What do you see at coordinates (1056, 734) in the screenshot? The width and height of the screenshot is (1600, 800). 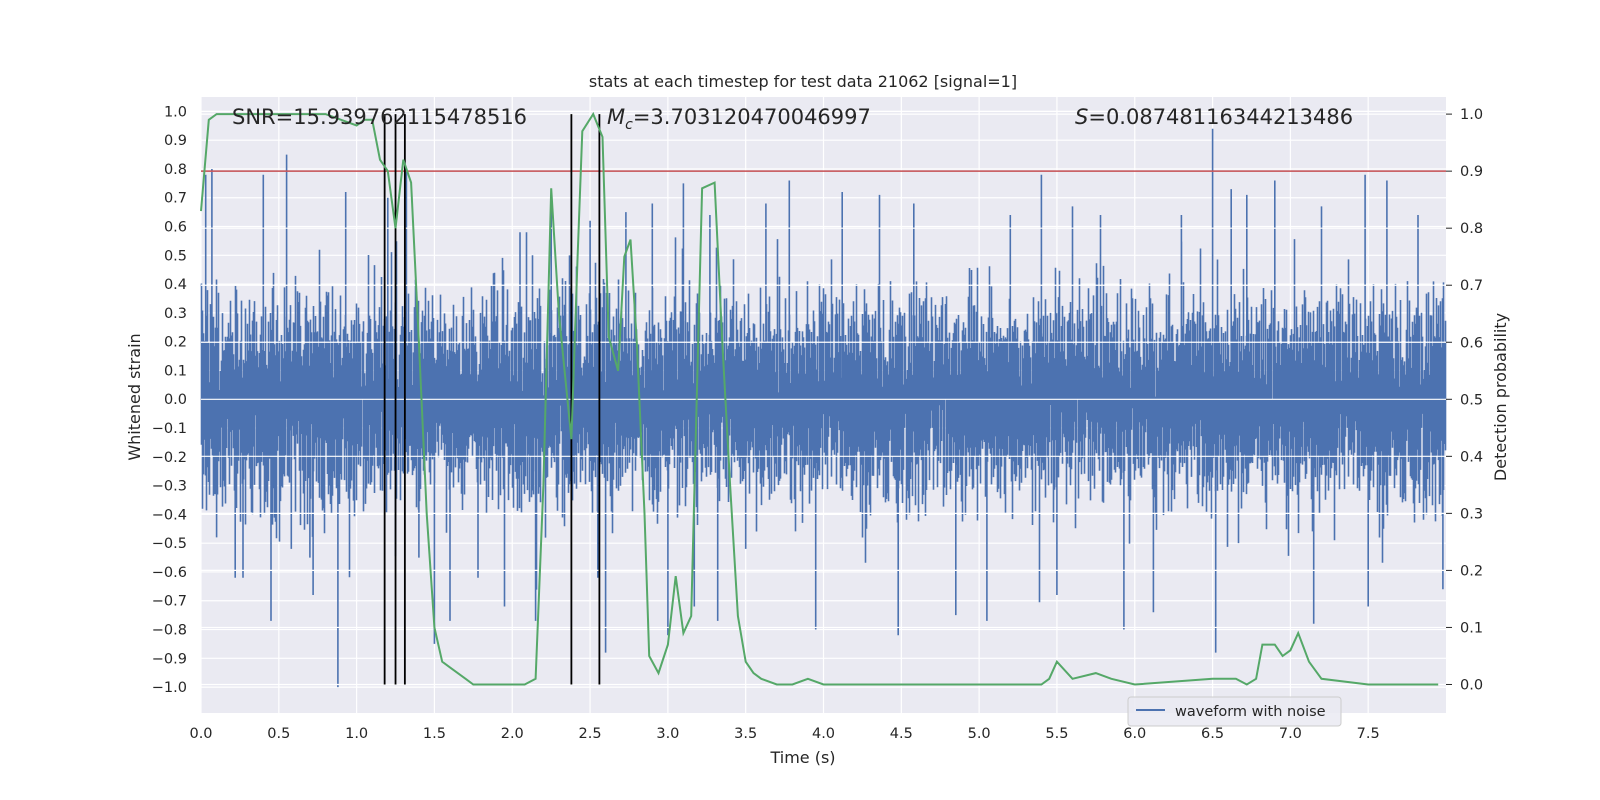 I see `x-tick-label: 5.5` at bounding box center [1056, 734].